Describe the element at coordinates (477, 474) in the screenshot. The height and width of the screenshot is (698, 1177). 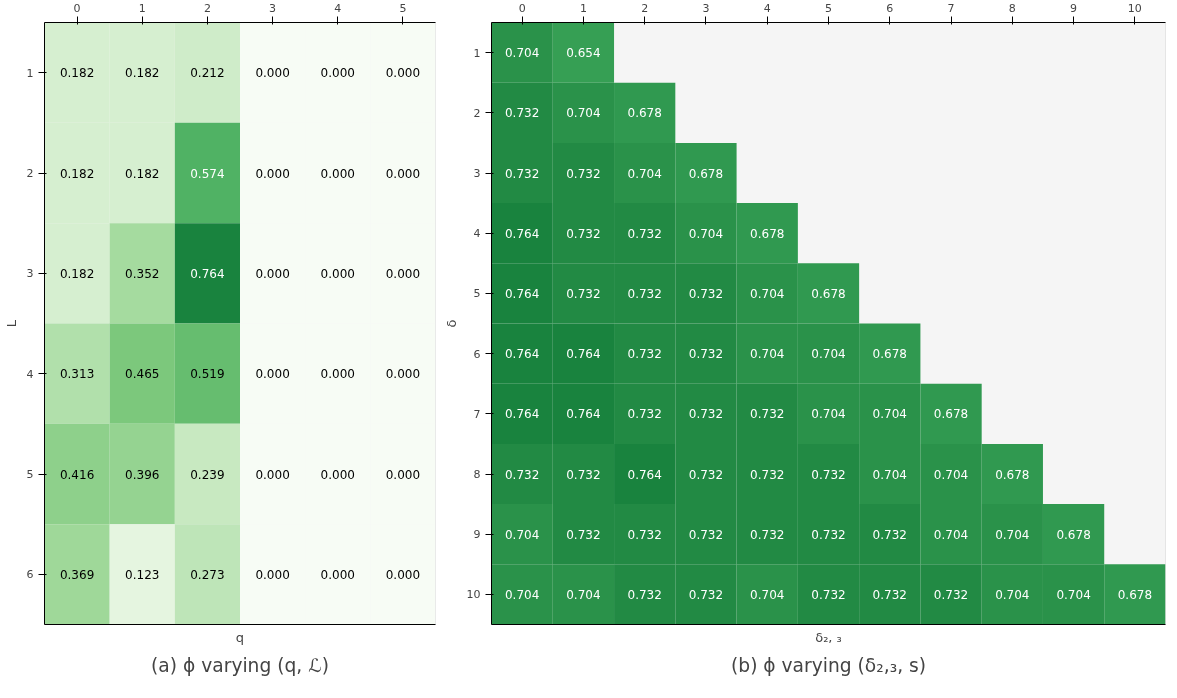
I see `y-tick-label: 8` at that location.